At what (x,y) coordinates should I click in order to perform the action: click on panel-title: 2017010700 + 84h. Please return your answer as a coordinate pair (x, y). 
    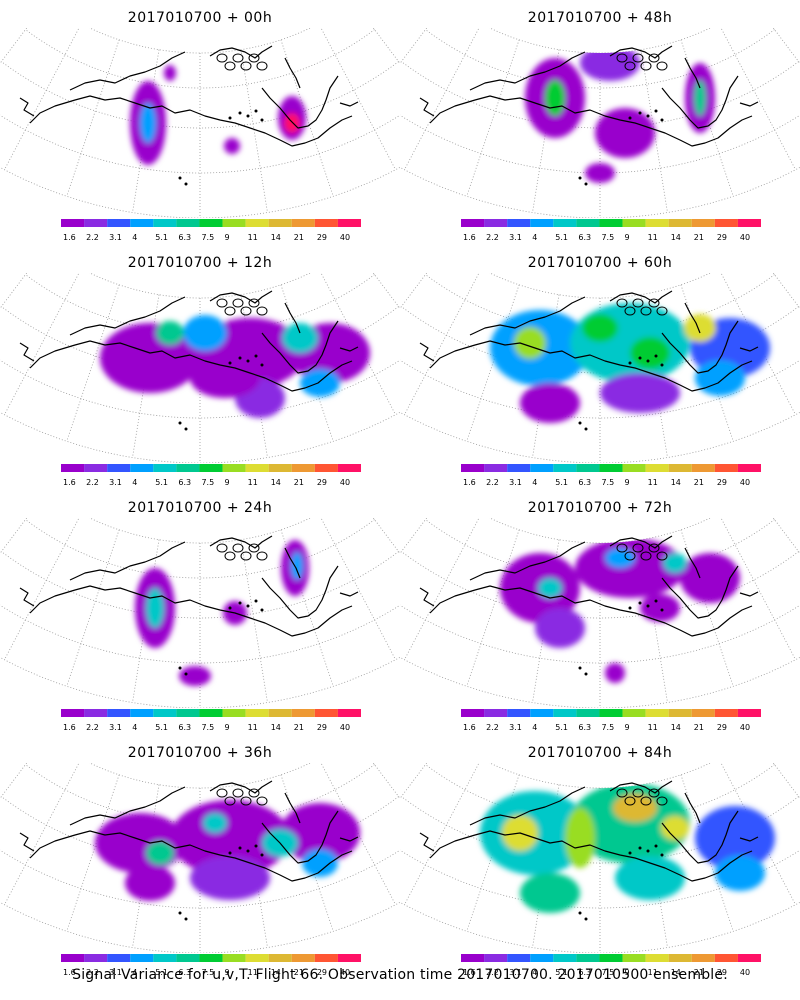
    Looking at the image, I should click on (600, 753).